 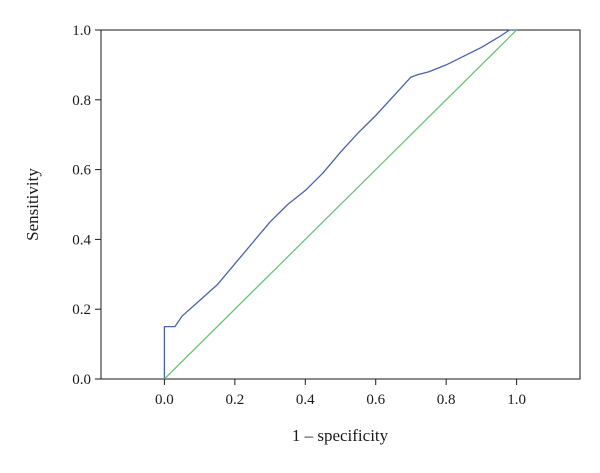 I want to click on x-tick-label: 0.0, so click(x=164, y=400).